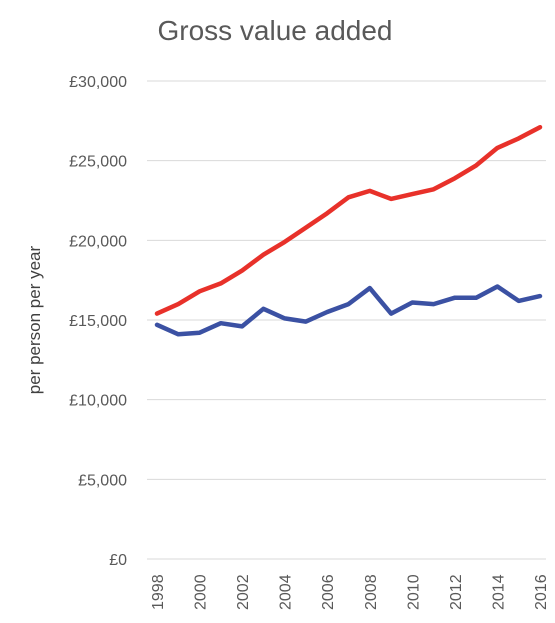 The width and height of the screenshot is (555, 623). Describe the element at coordinates (456, 592) in the screenshot. I see `x-tick-label: 2012` at that location.